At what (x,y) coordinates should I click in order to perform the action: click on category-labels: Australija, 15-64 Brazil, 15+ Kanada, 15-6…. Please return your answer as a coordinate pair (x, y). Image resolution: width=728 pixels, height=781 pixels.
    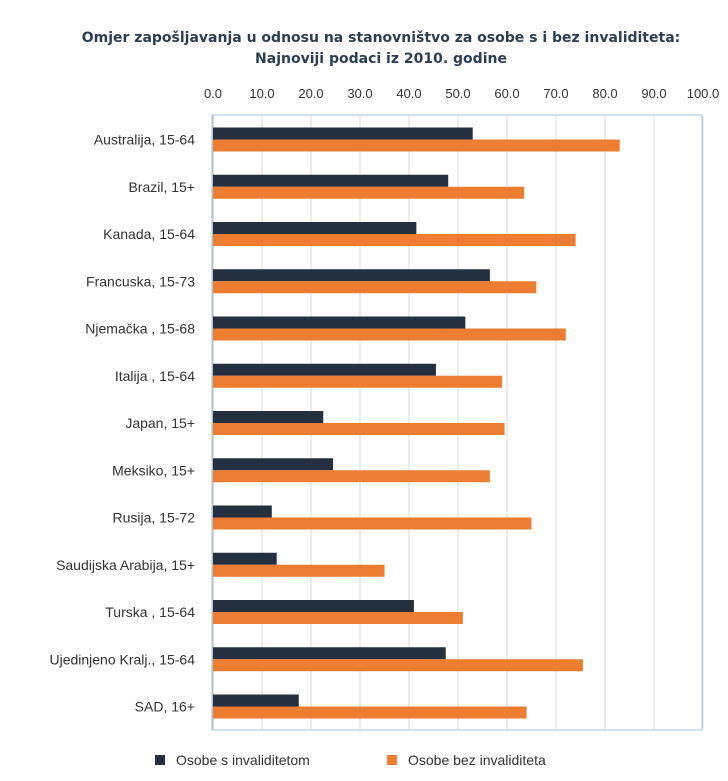
    Looking at the image, I should click on (122, 423).